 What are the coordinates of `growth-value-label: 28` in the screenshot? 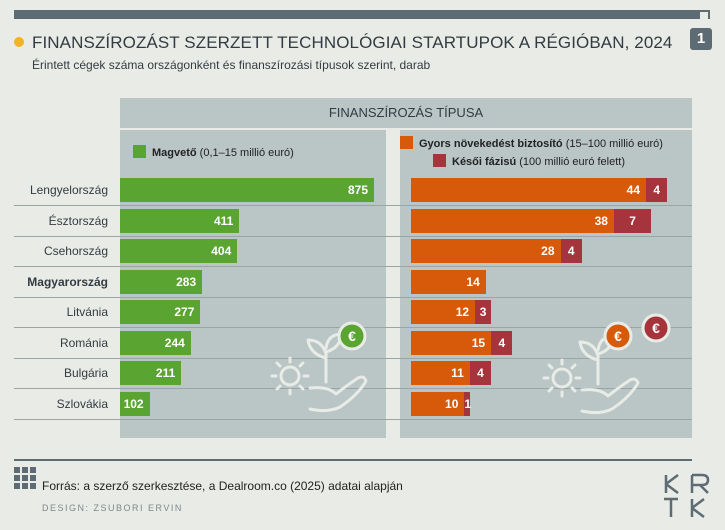 It's located at (548, 251).